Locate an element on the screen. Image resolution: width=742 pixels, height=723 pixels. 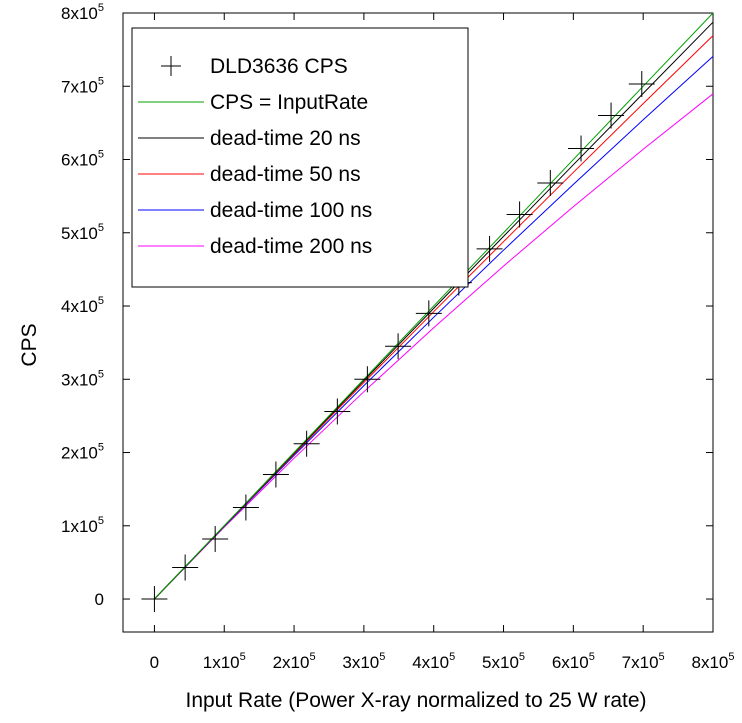
y-tick-label: 6x10⁵ is located at coordinates (82, 159).